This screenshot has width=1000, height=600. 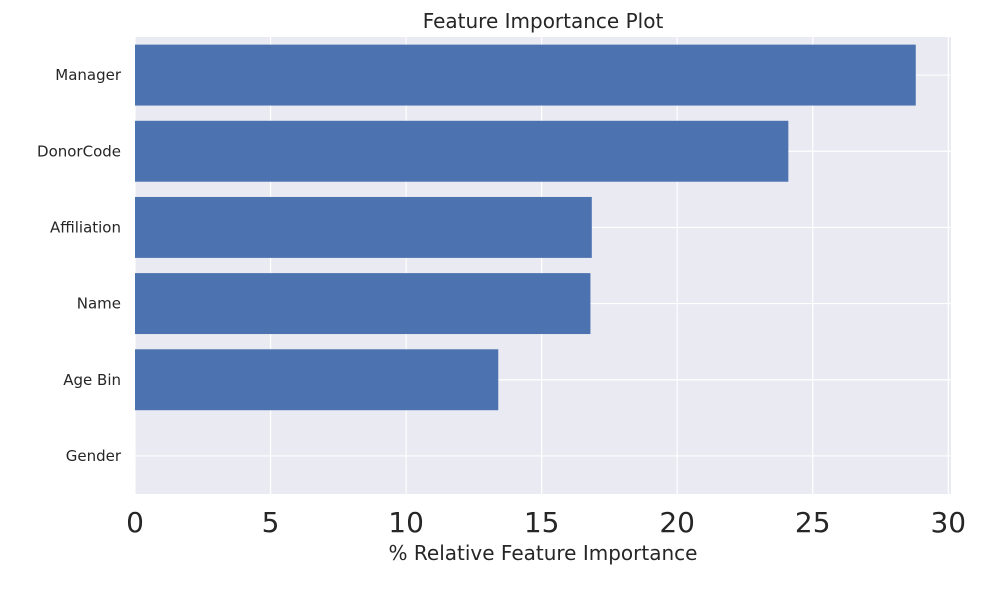 I want to click on x-tick-label: 10, so click(x=406, y=522).